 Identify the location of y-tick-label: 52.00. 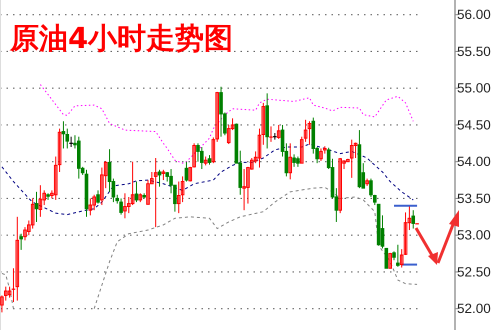
(474, 308).